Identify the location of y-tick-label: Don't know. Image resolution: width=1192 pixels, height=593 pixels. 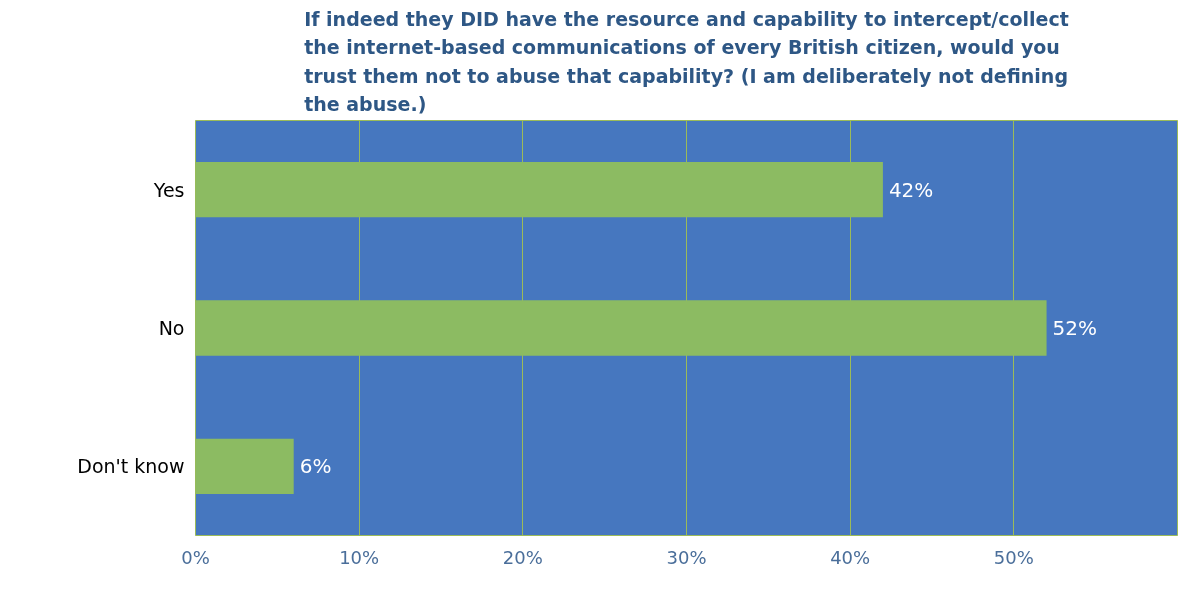
(131, 466).